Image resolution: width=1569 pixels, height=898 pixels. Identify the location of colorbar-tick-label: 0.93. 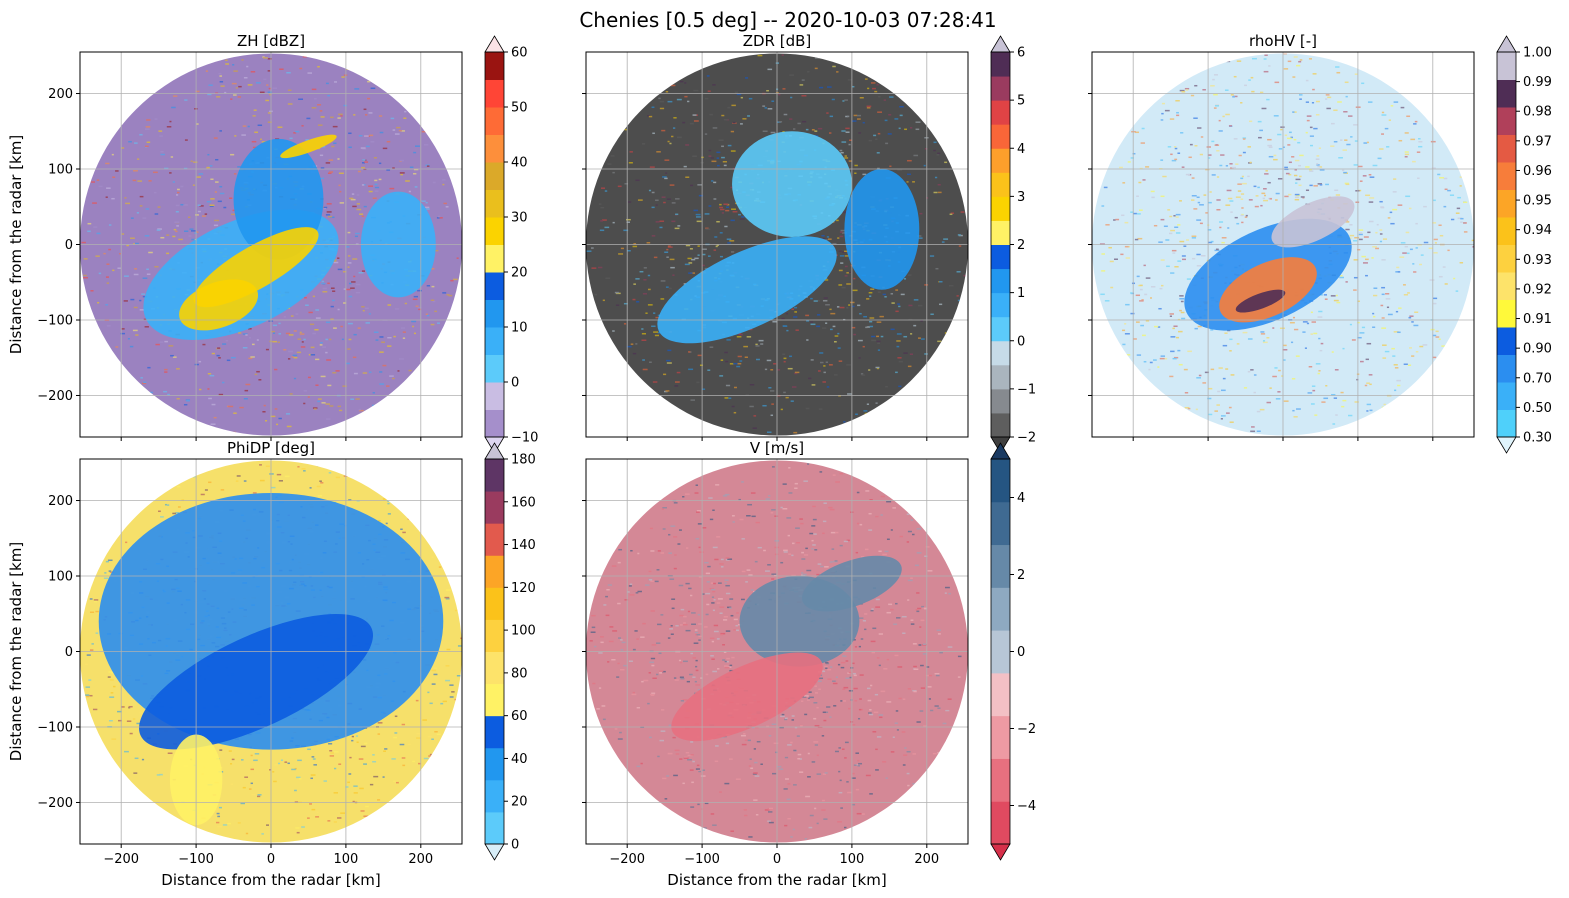
(1537, 260).